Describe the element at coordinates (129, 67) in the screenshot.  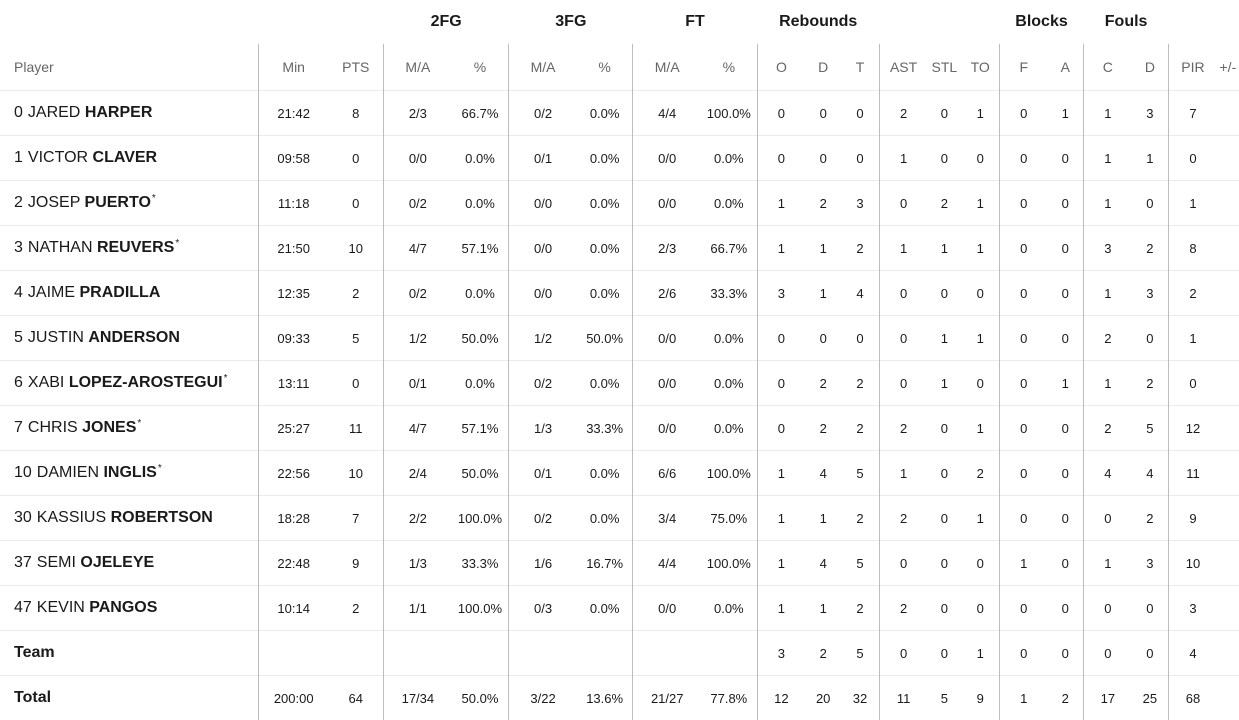
I see `col-header-player: Player` at that location.